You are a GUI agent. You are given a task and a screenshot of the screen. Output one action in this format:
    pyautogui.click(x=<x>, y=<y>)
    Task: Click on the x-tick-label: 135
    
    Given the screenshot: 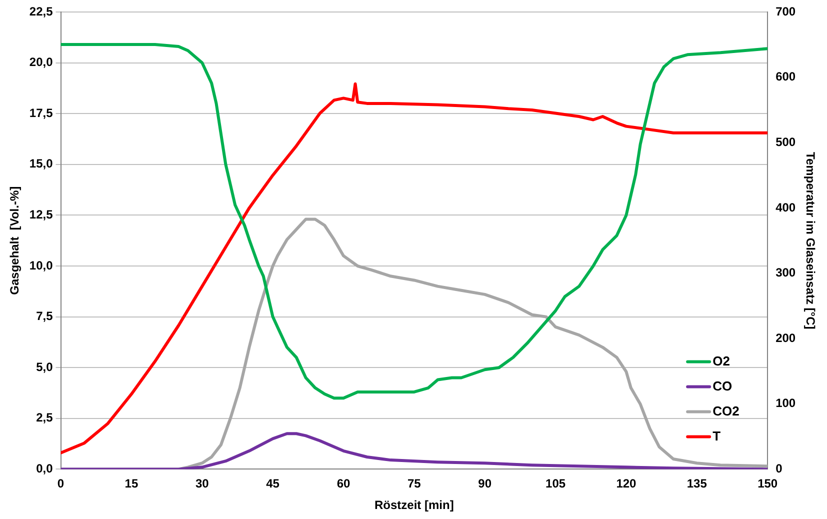 What is the action you would take?
    pyautogui.click(x=697, y=483)
    